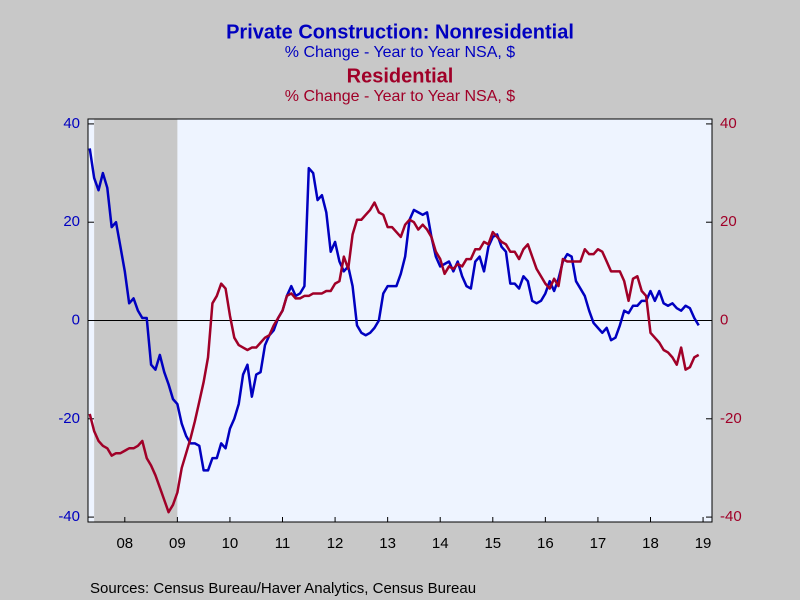 This screenshot has height=600, width=800. I want to click on y-tick-label: 20, so click(71, 221).